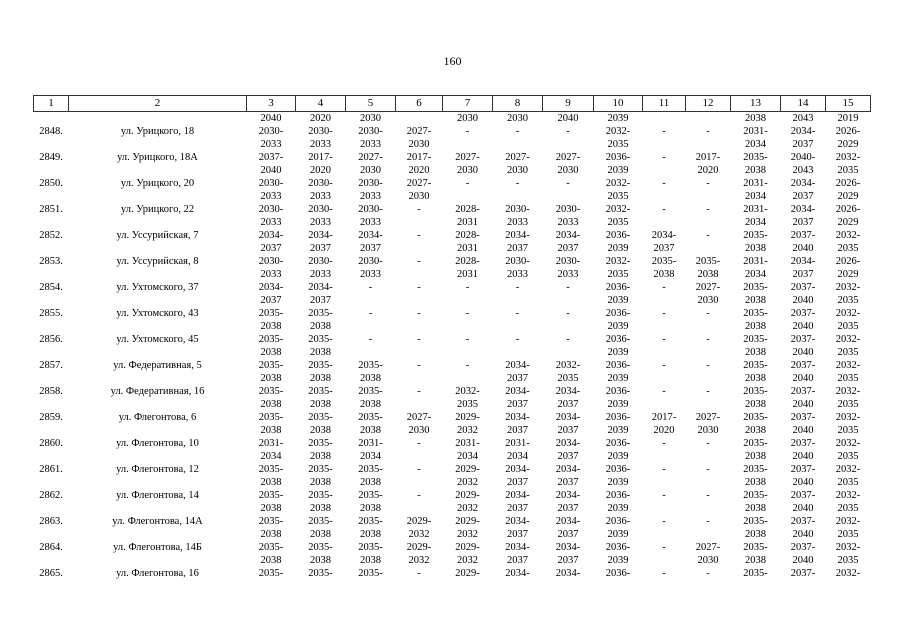 The height and width of the screenshot is (640, 905). I want to click on row-address: ул. Федеративная, 16, so click(157, 391).